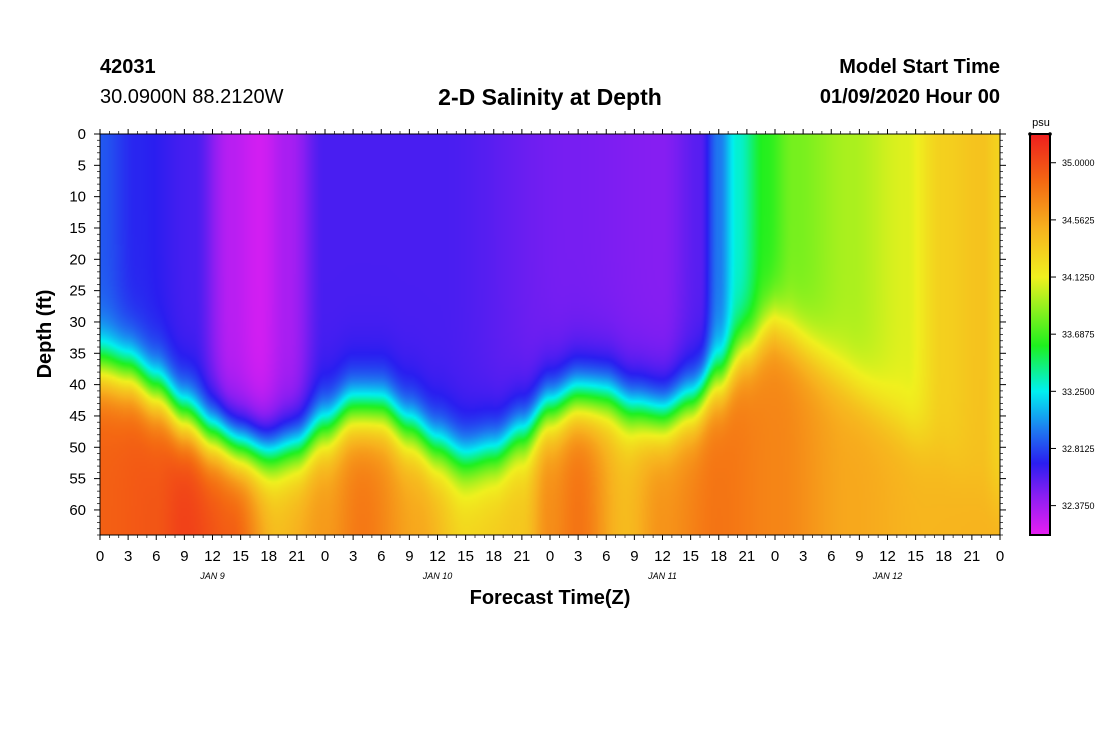 This screenshot has height=750, width=1100. What do you see at coordinates (1078, 449) in the screenshot?
I see `colorbar-tick-label: 32.8125` at bounding box center [1078, 449].